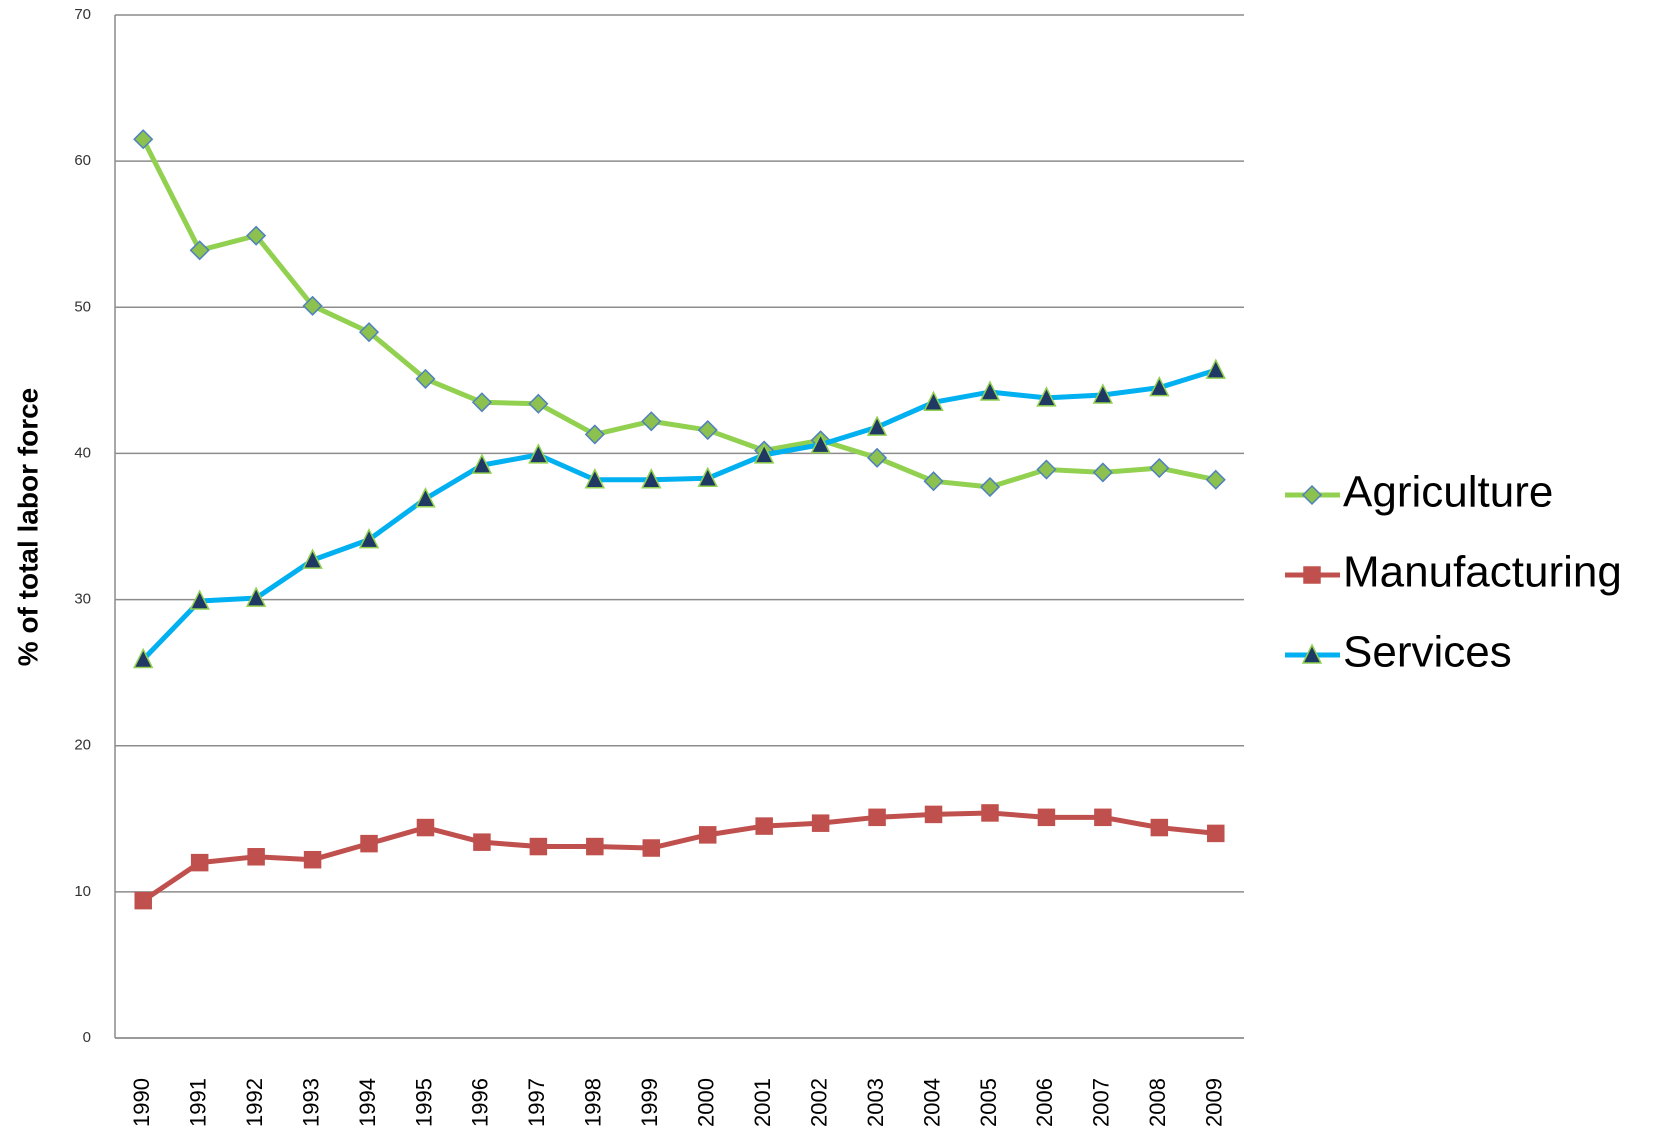 This screenshot has height=1137, width=1677. I want to click on x-tick-label: 2005, so click(988, 1102).